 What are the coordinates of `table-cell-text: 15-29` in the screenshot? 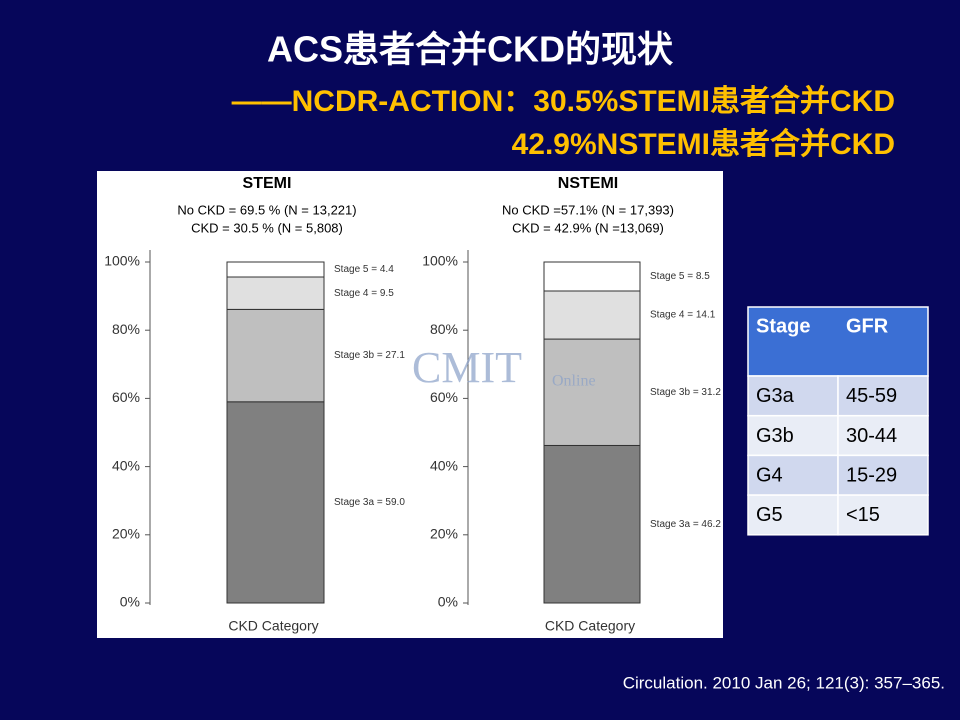 It's located at (871, 476).